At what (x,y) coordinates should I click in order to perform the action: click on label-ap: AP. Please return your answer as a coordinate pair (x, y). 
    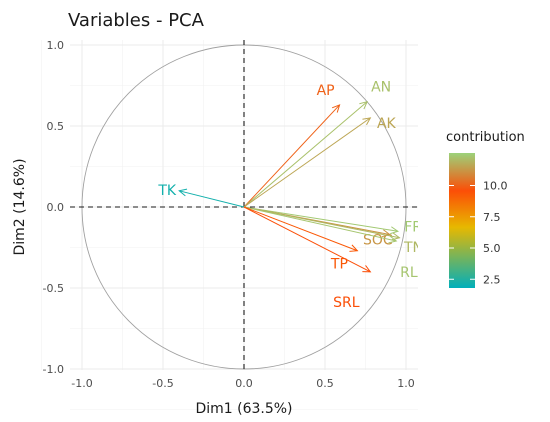
    Looking at the image, I should click on (326, 91).